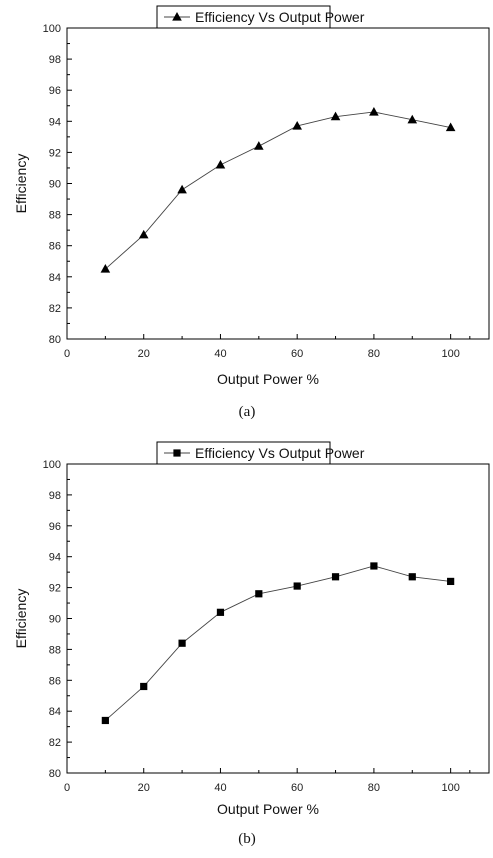 The width and height of the screenshot is (493, 858). Describe the element at coordinates (247, 412) in the screenshot. I see `figure-caption: (a)` at that location.